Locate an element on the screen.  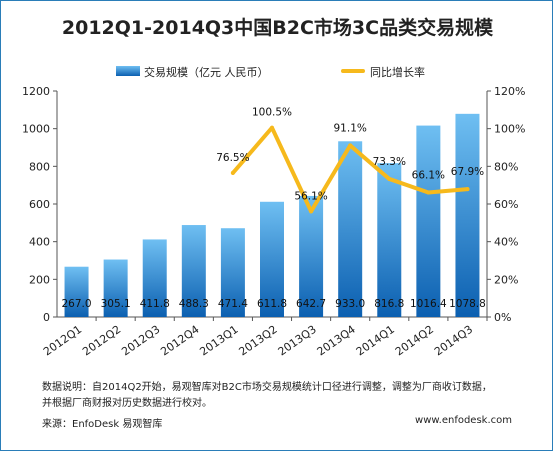
x-tick-label: 2014Q1 is located at coordinates (375, 341).